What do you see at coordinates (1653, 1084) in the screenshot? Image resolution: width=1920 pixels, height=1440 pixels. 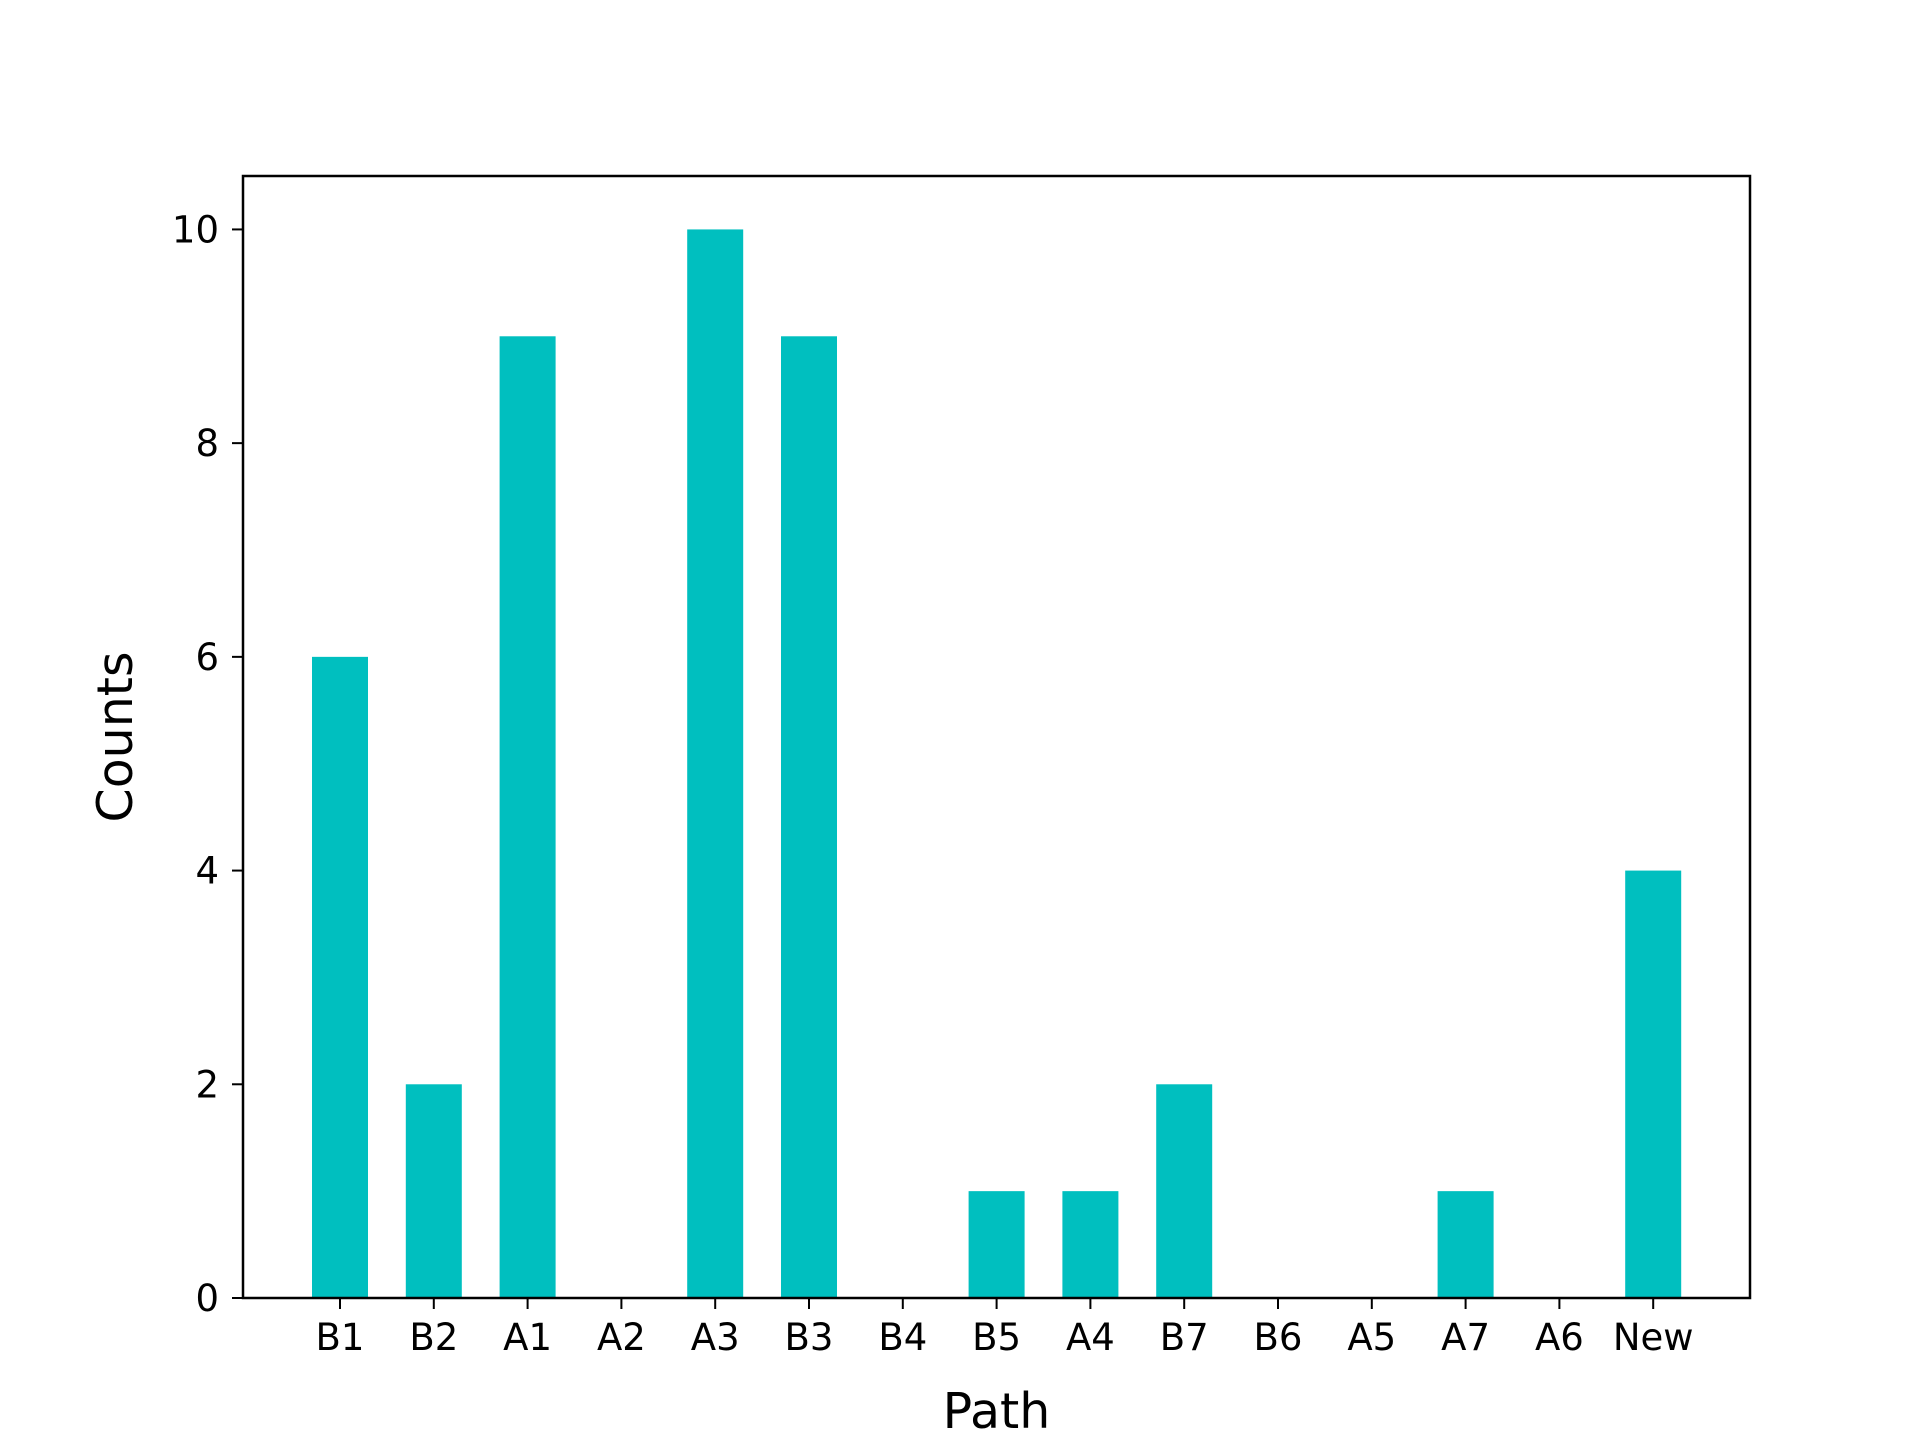 I see `bar-new` at bounding box center [1653, 1084].